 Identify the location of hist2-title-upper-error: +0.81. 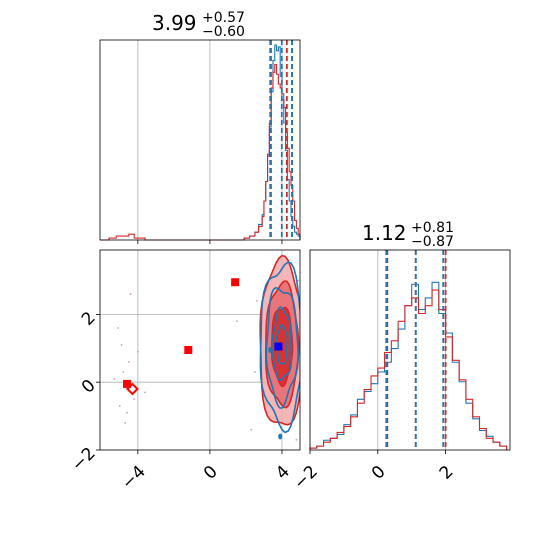
(432, 228).